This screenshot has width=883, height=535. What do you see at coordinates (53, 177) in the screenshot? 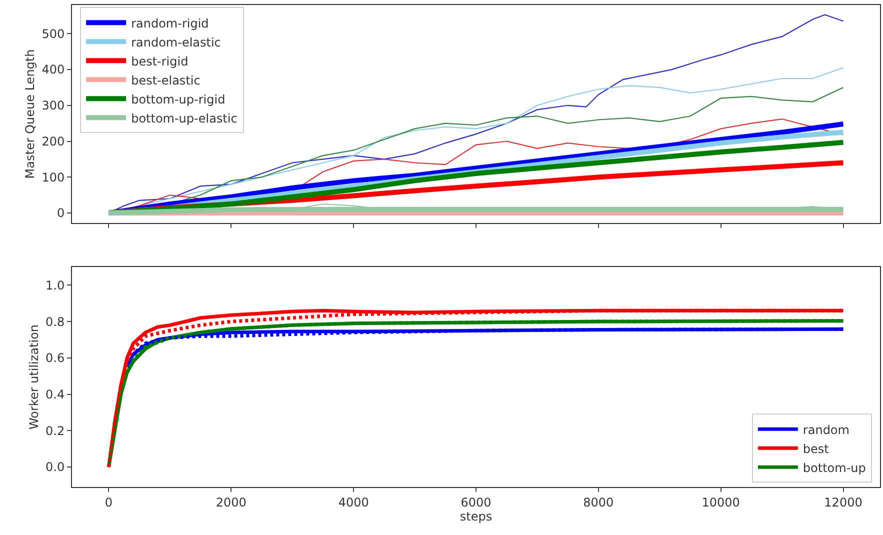
I see `y-tick-label: 100` at bounding box center [53, 177].